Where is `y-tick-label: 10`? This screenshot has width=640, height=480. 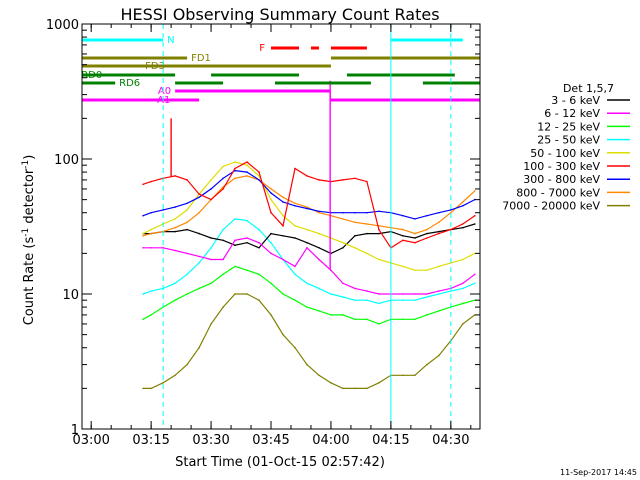 y-tick-label: 10 is located at coordinates (70, 295).